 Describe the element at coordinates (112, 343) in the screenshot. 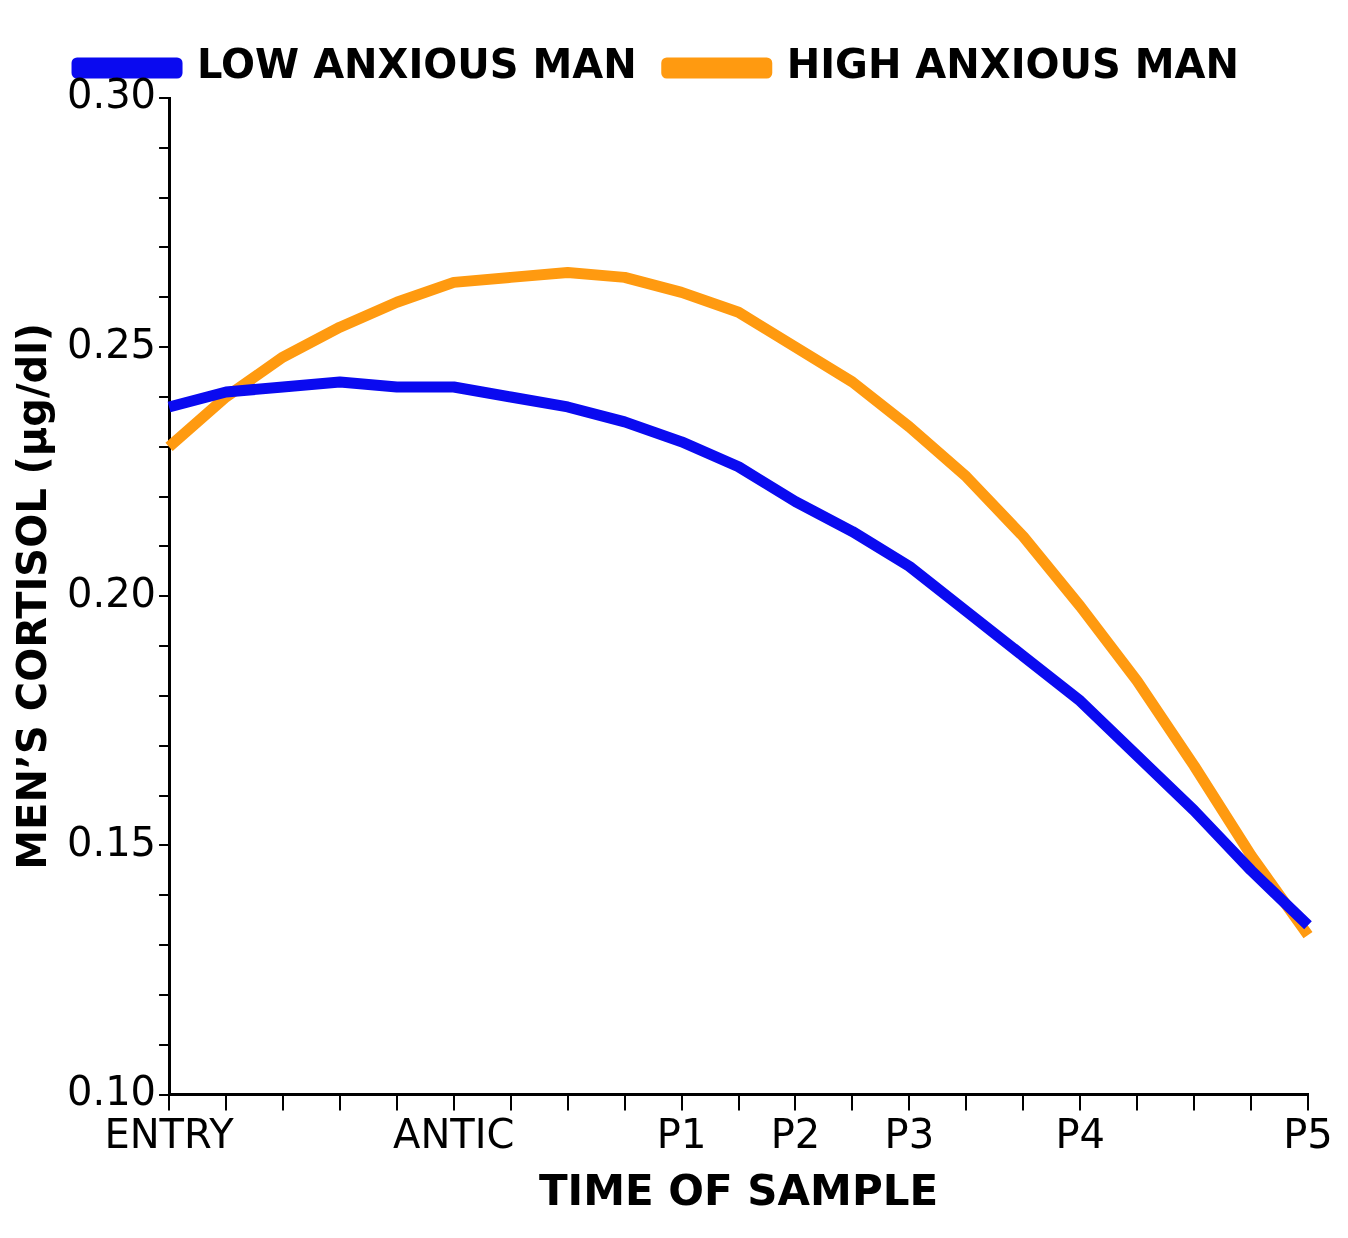

I see `y-tick-label: 0.25` at that location.